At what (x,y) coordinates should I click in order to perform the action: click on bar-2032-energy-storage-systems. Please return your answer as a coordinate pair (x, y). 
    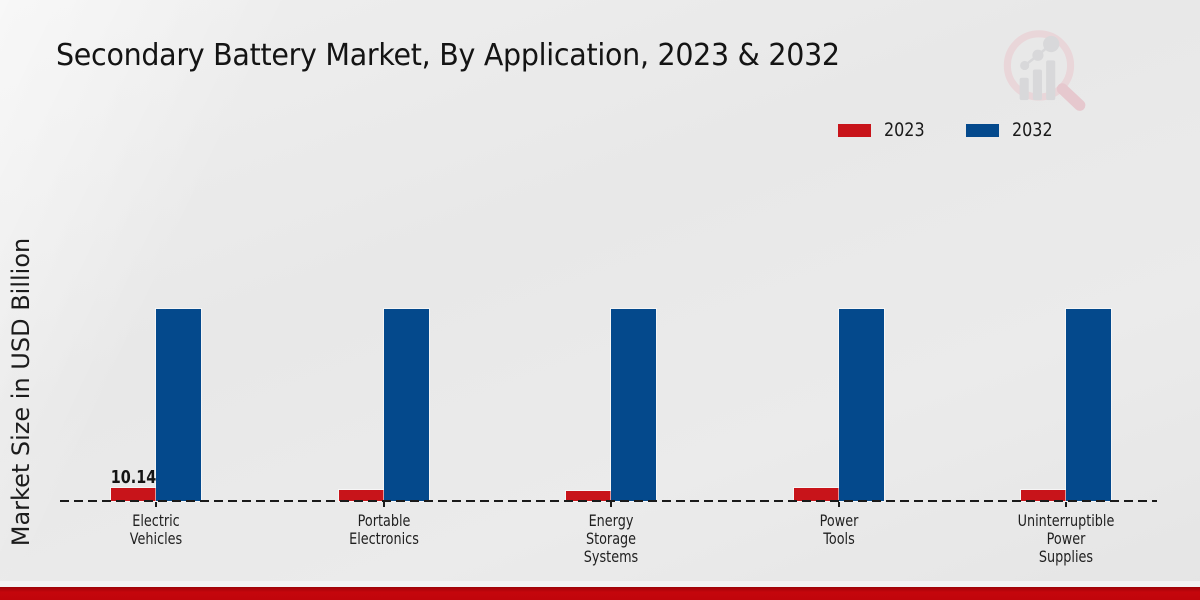
    Looking at the image, I should click on (633, 405).